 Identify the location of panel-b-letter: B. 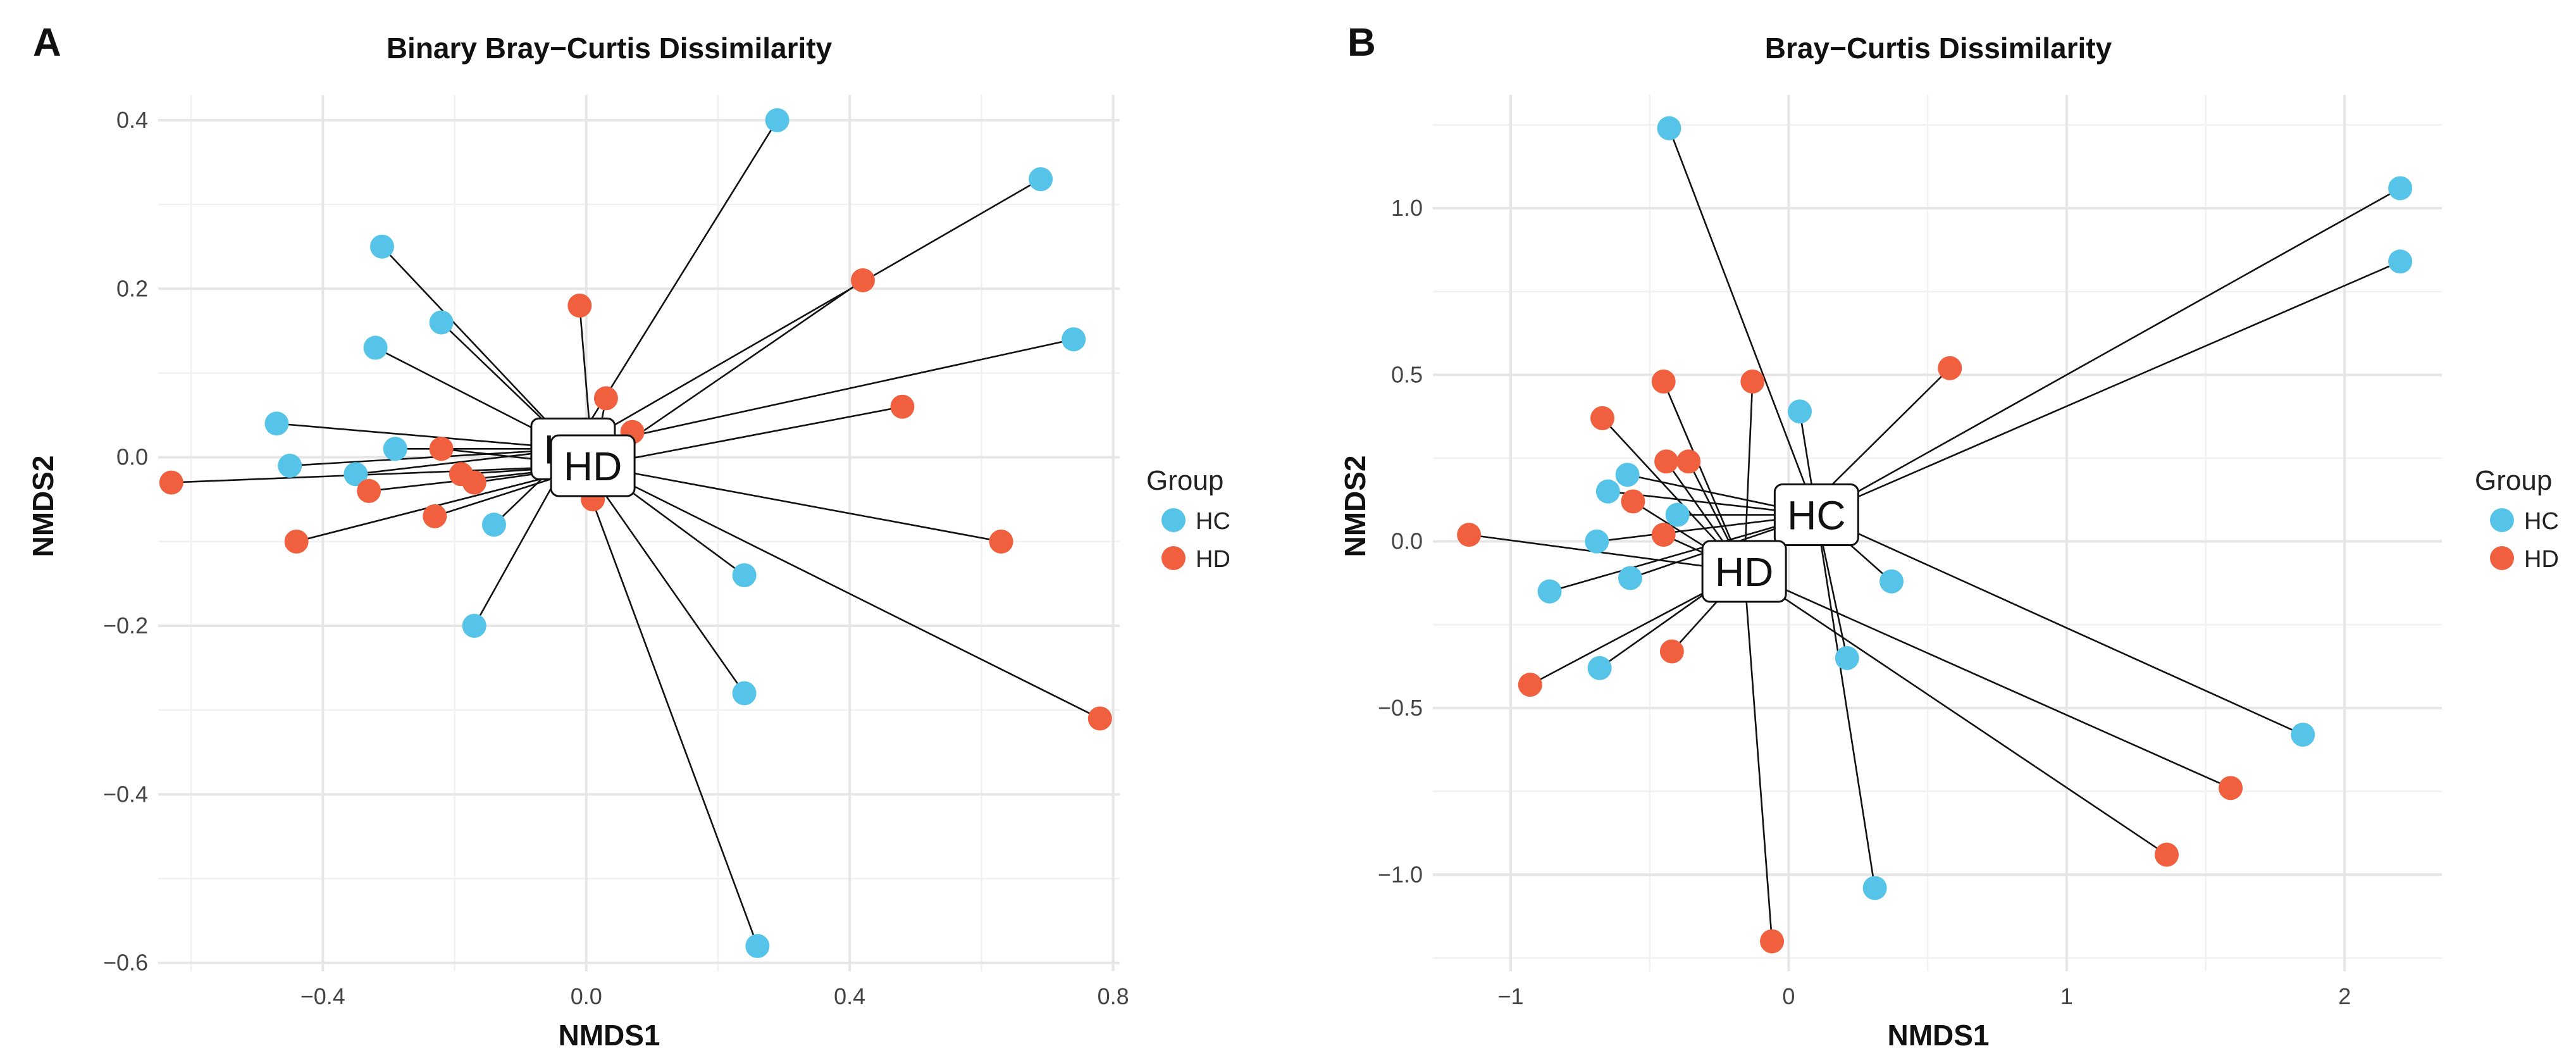
(1361, 43).